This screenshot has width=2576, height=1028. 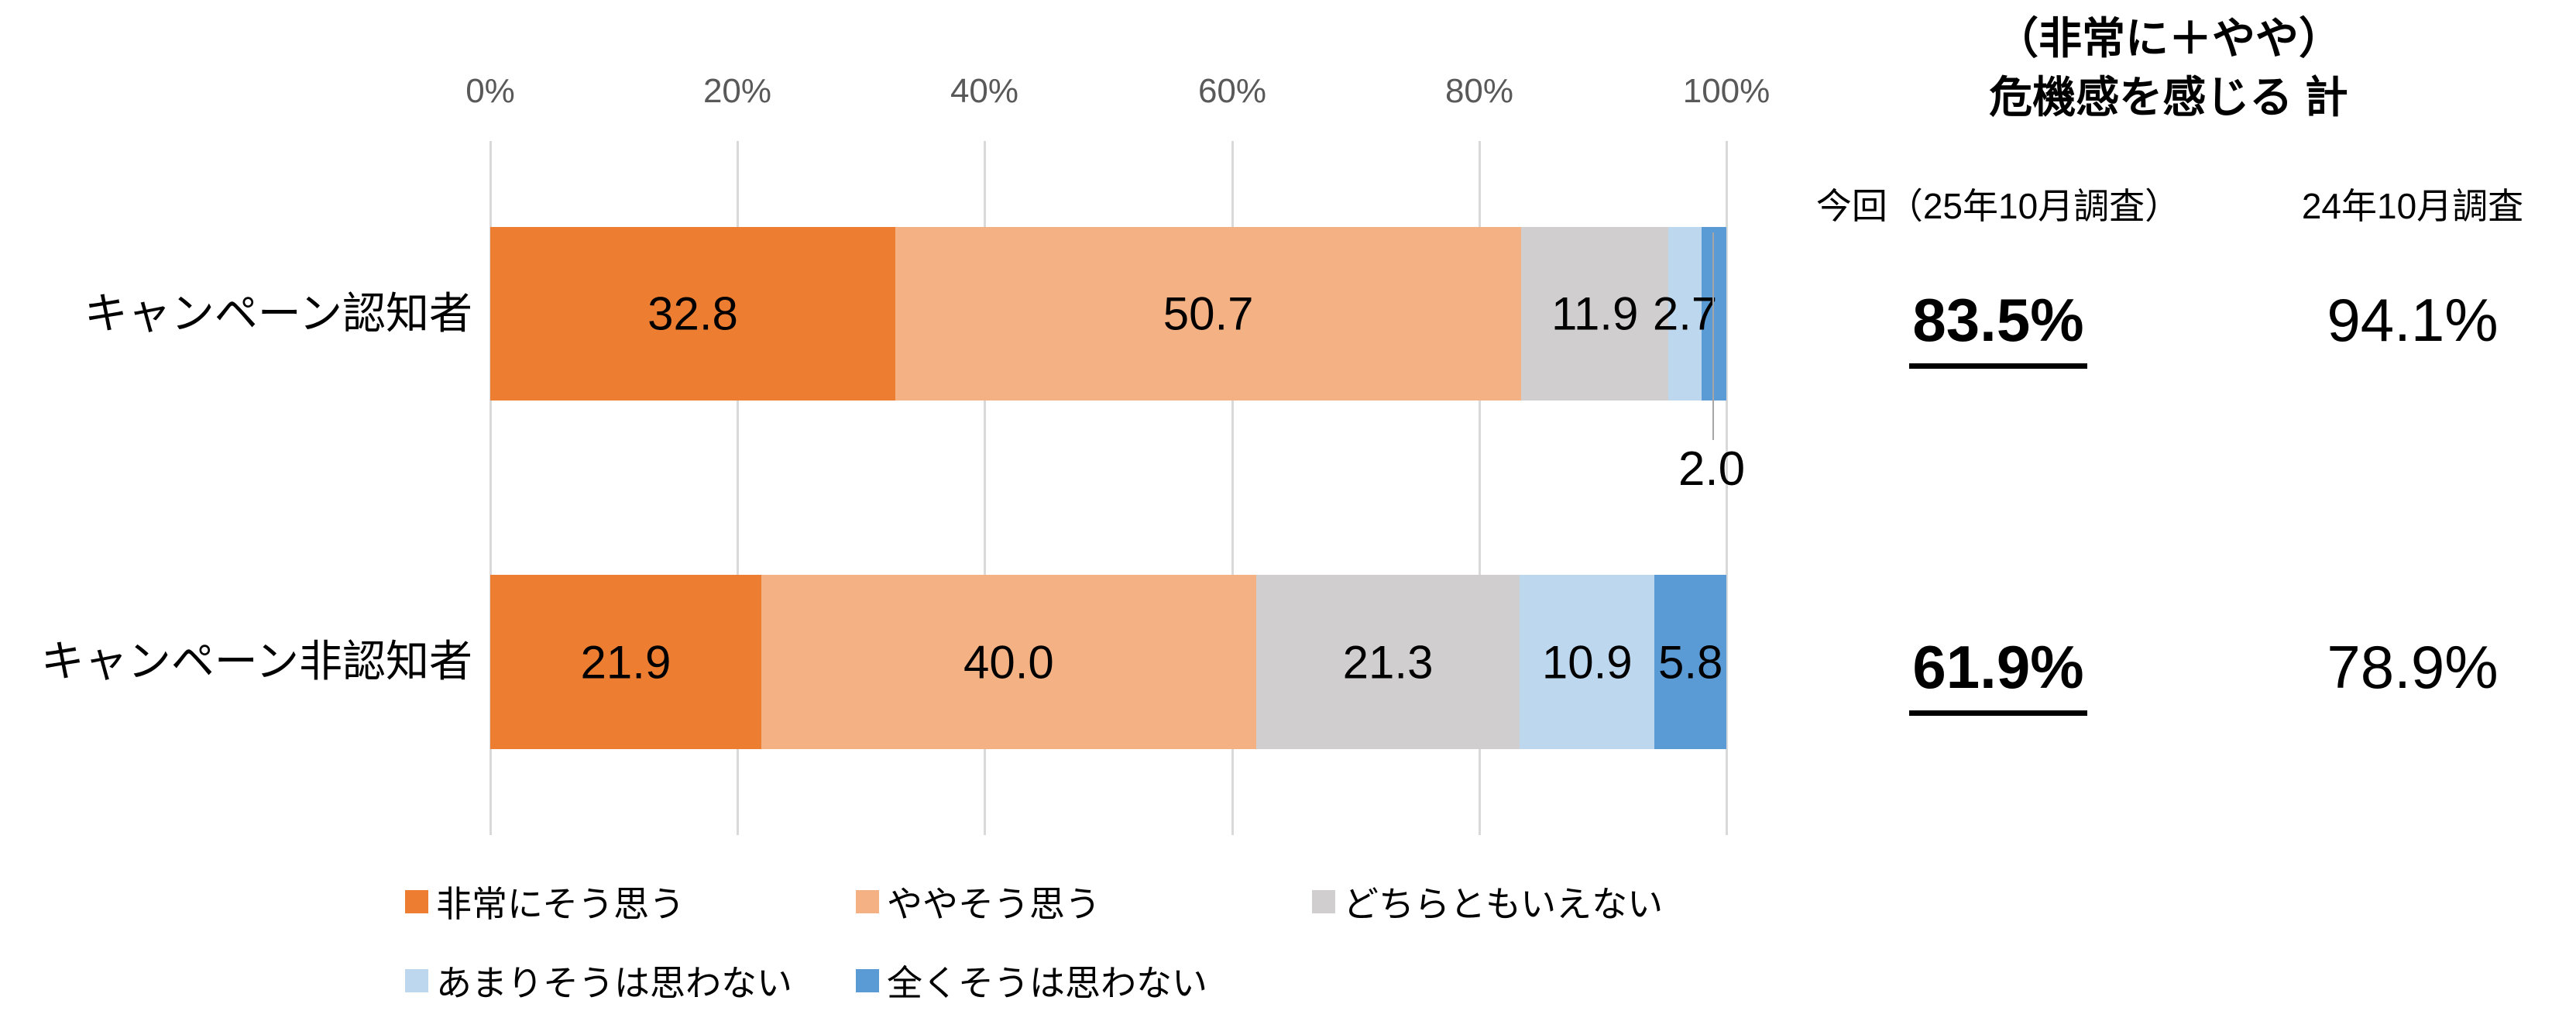 I want to click on bar-segment: 21.9, so click(x=625, y=662).